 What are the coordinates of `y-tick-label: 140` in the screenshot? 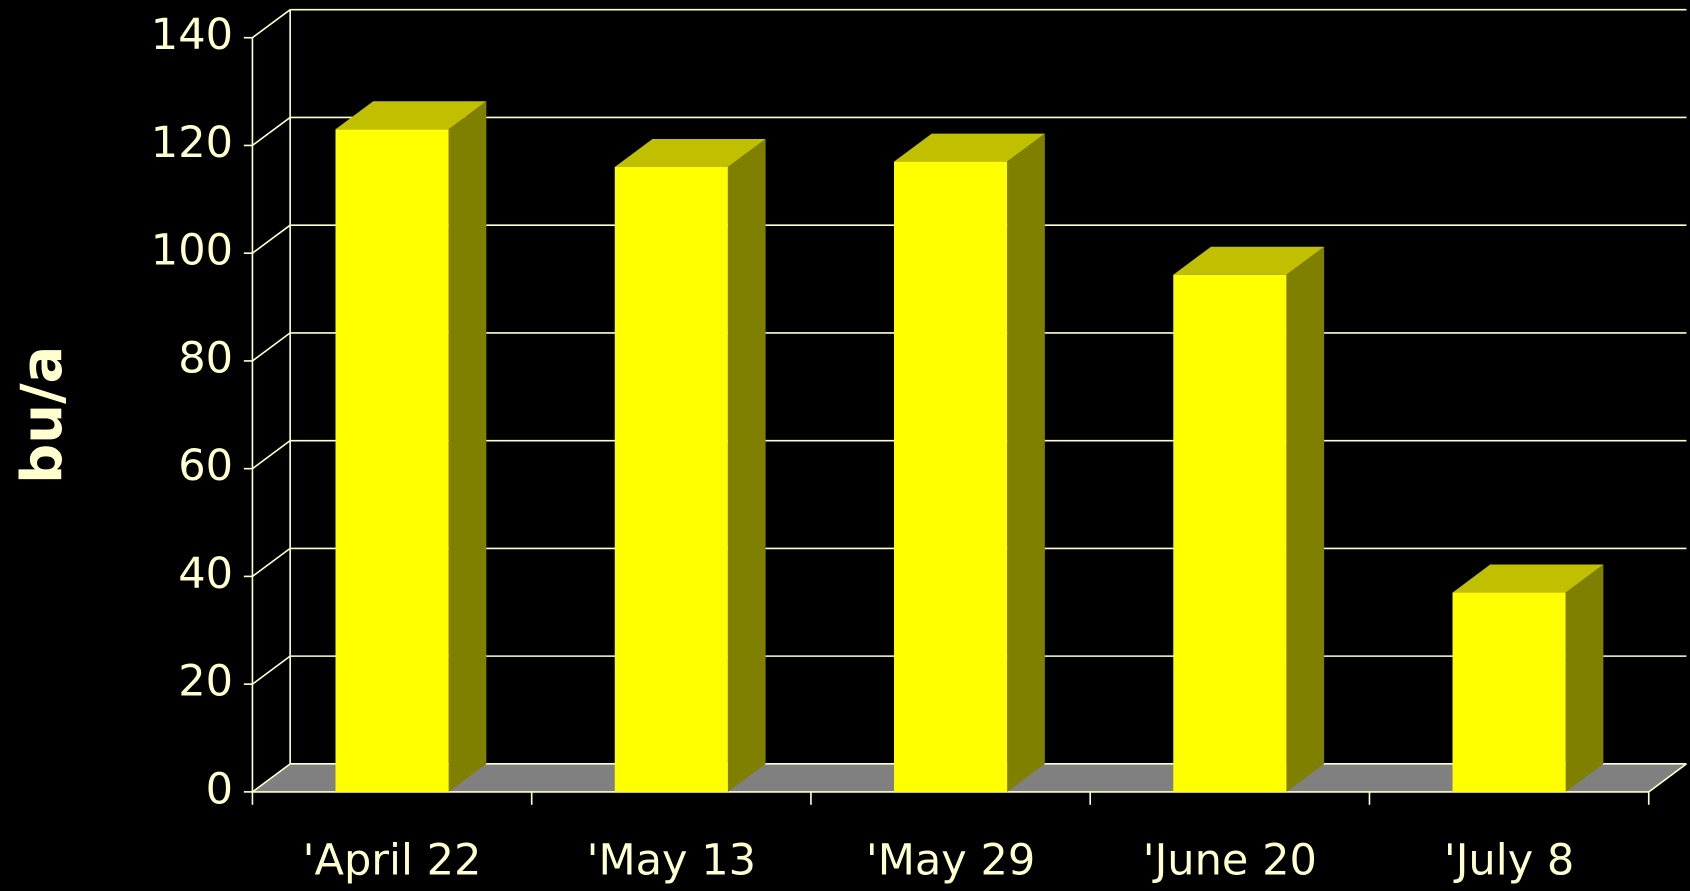 It's located at (192, 35).